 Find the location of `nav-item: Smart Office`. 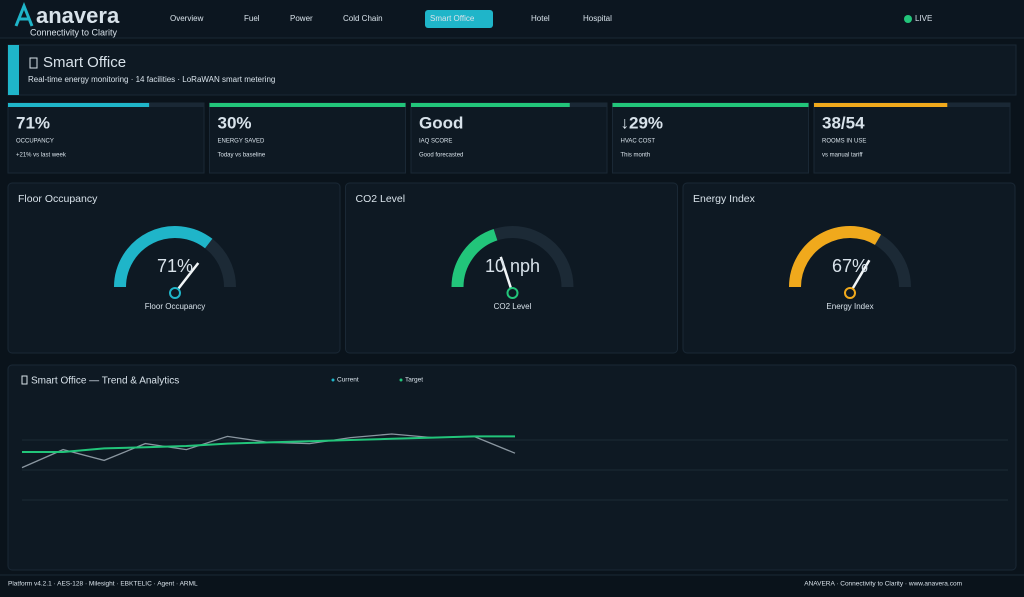

nav-item: Smart Office is located at coordinates (452, 18).